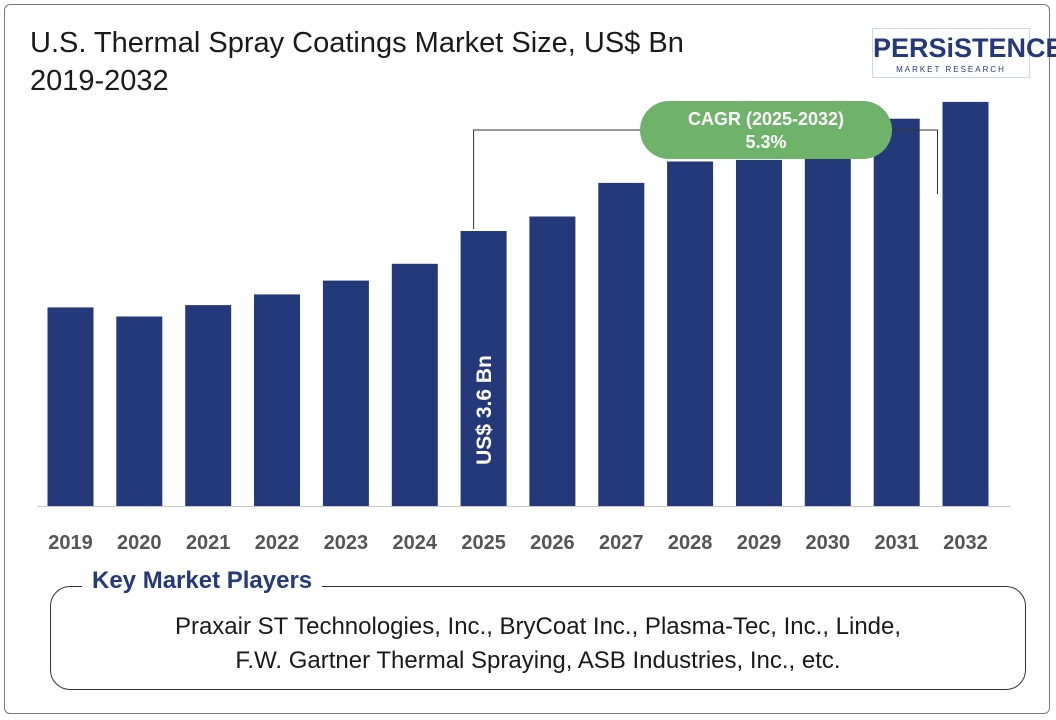 The width and height of the screenshot is (1056, 720). What do you see at coordinates (277, 543) in the screenshot?
I see `x-tick-label-2022: 2022` at bounding box center [277, 543].